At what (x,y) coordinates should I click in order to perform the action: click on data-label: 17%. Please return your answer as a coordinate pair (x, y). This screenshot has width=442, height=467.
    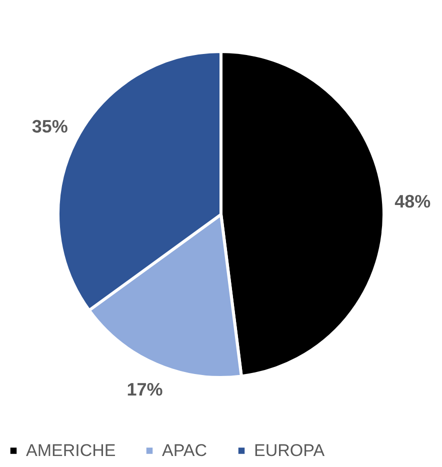
    Looking at the image, I should click on (144, 390).